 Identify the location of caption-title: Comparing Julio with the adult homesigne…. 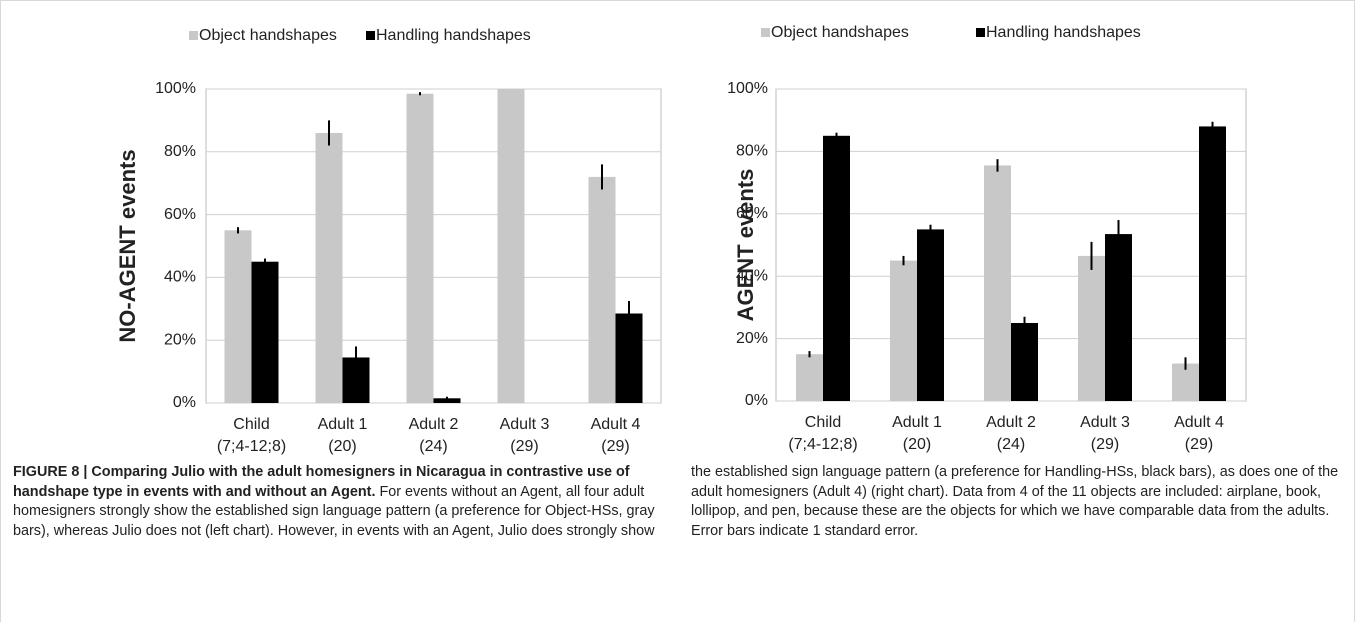
(321, 482).